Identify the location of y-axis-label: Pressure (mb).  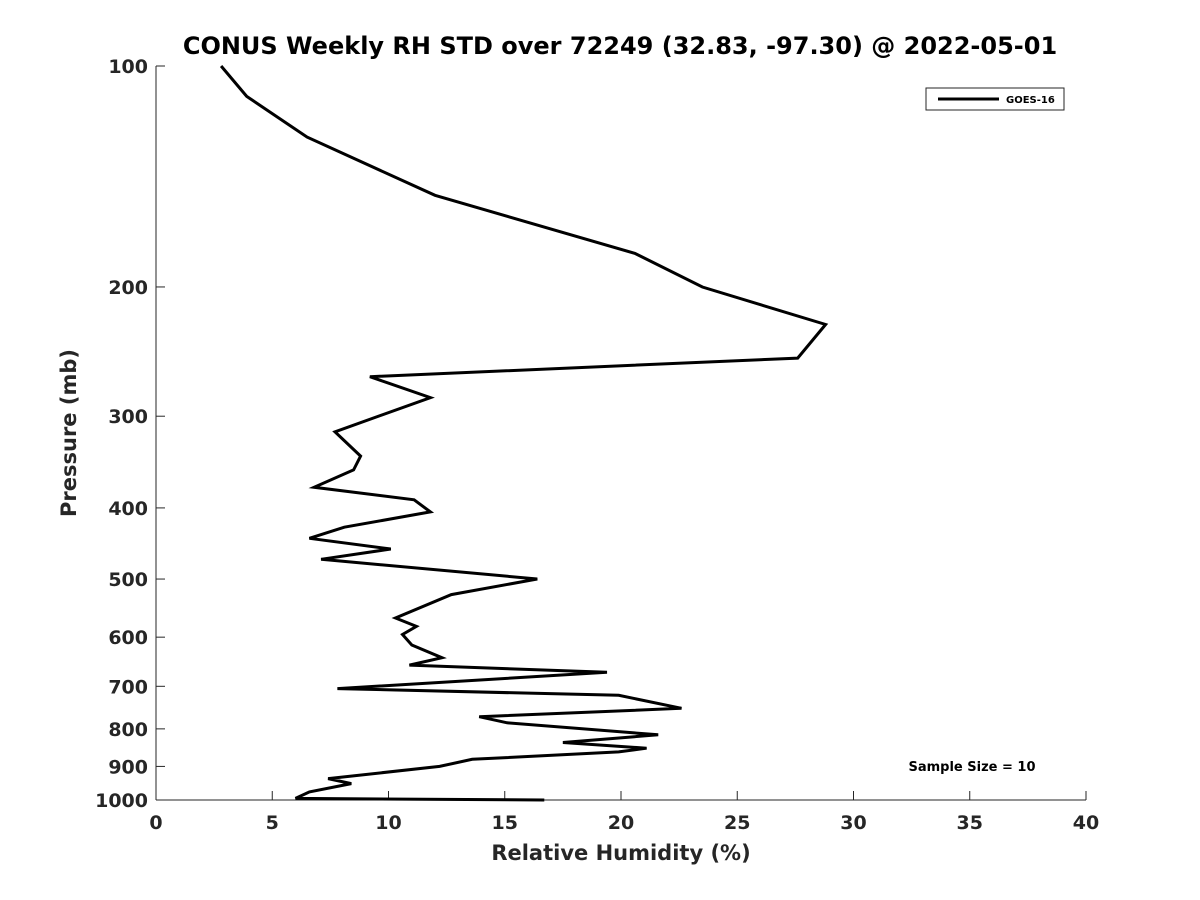
(69, 433).